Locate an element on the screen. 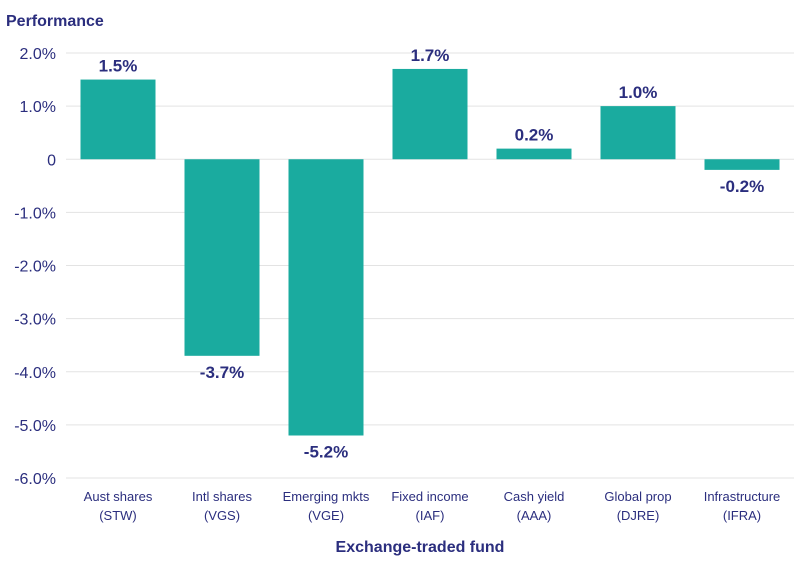 The image size is (800, 566). y-tick-label: -5.0% is located at coordinates (35, 426).